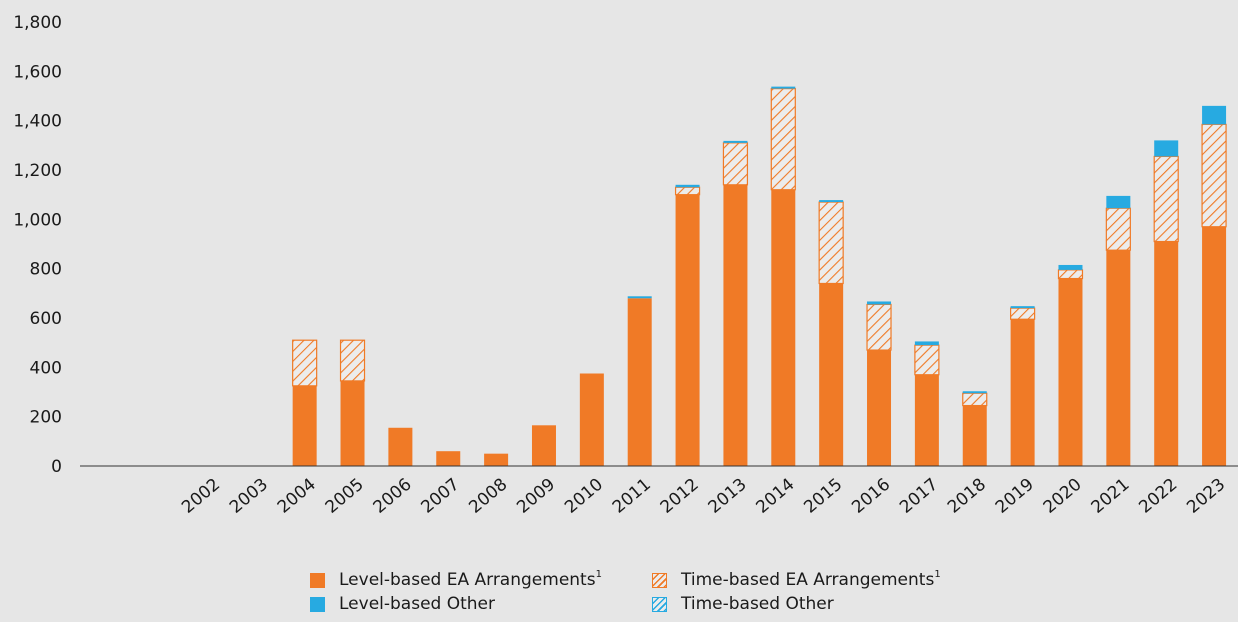  I want to click on x-tick-label: 2009, so click(536, 496).